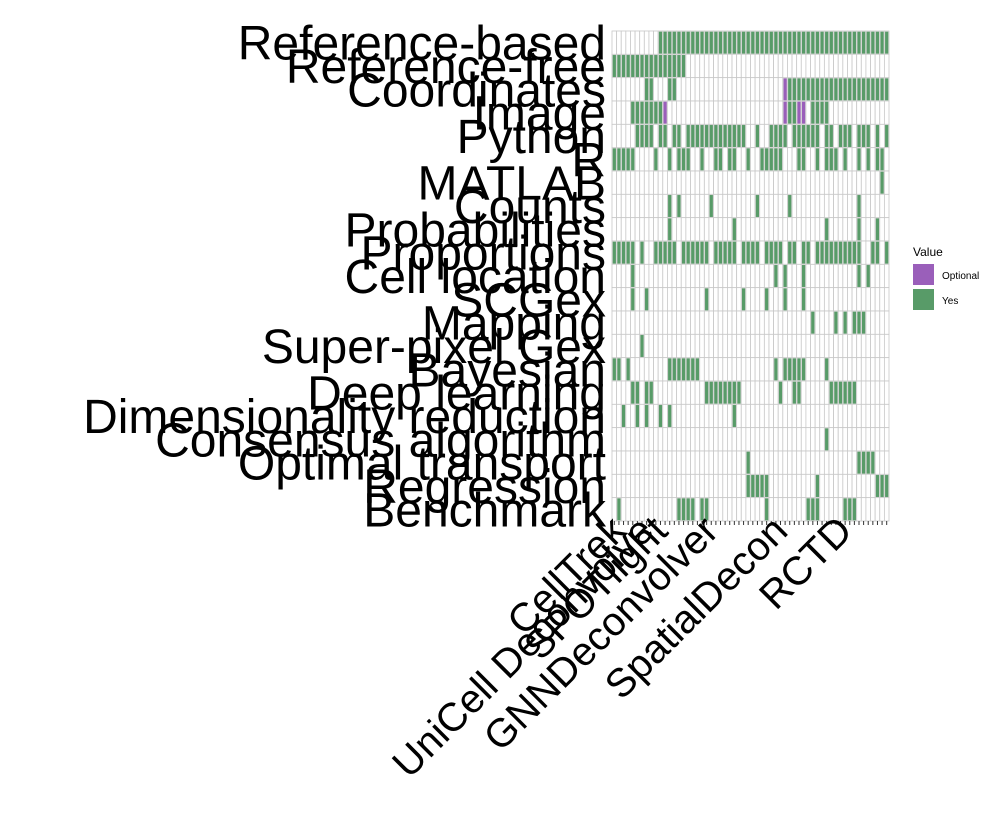  Describe the element at coordinates (530, 207) in the screenshot. I see `row-label: Counts` at that location.